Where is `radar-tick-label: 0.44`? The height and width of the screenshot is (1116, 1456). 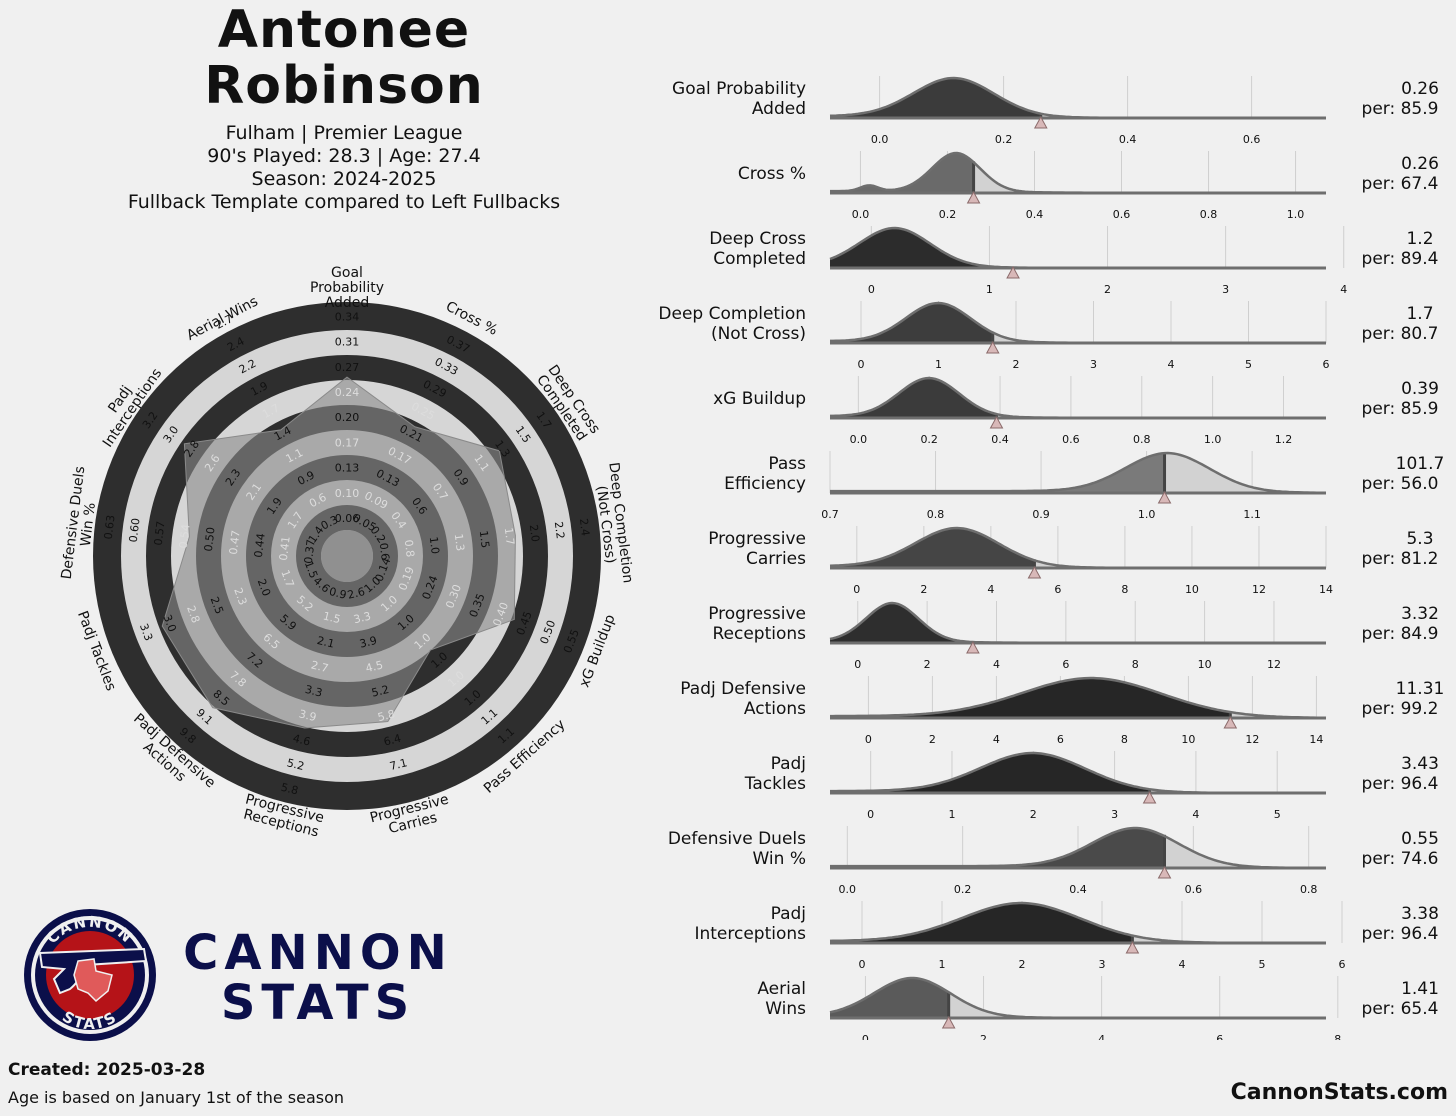 radar-tick-label: 0.44 is located at coordinates (260, 545).